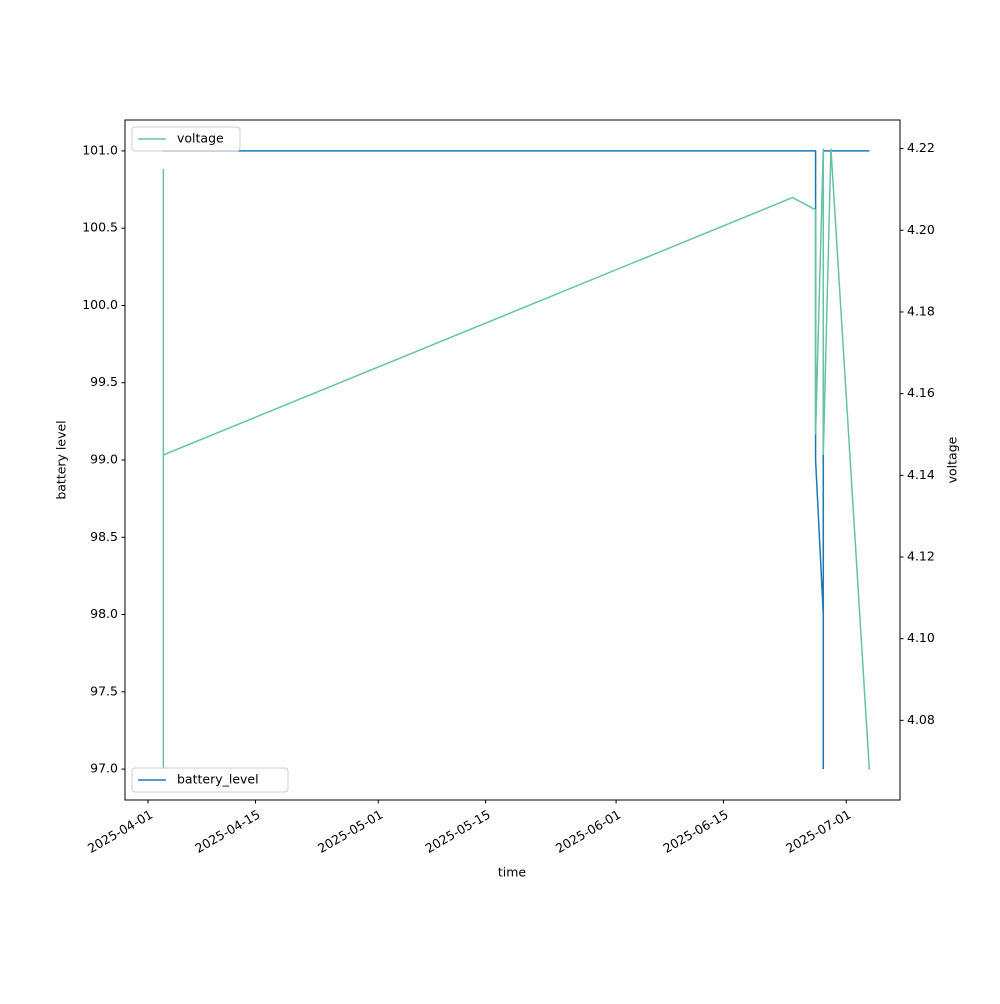 Image resolution: width=1000 pixels, height=1004 pixels. I want to click on y-tick-label: 100.5, so click(100, 227).